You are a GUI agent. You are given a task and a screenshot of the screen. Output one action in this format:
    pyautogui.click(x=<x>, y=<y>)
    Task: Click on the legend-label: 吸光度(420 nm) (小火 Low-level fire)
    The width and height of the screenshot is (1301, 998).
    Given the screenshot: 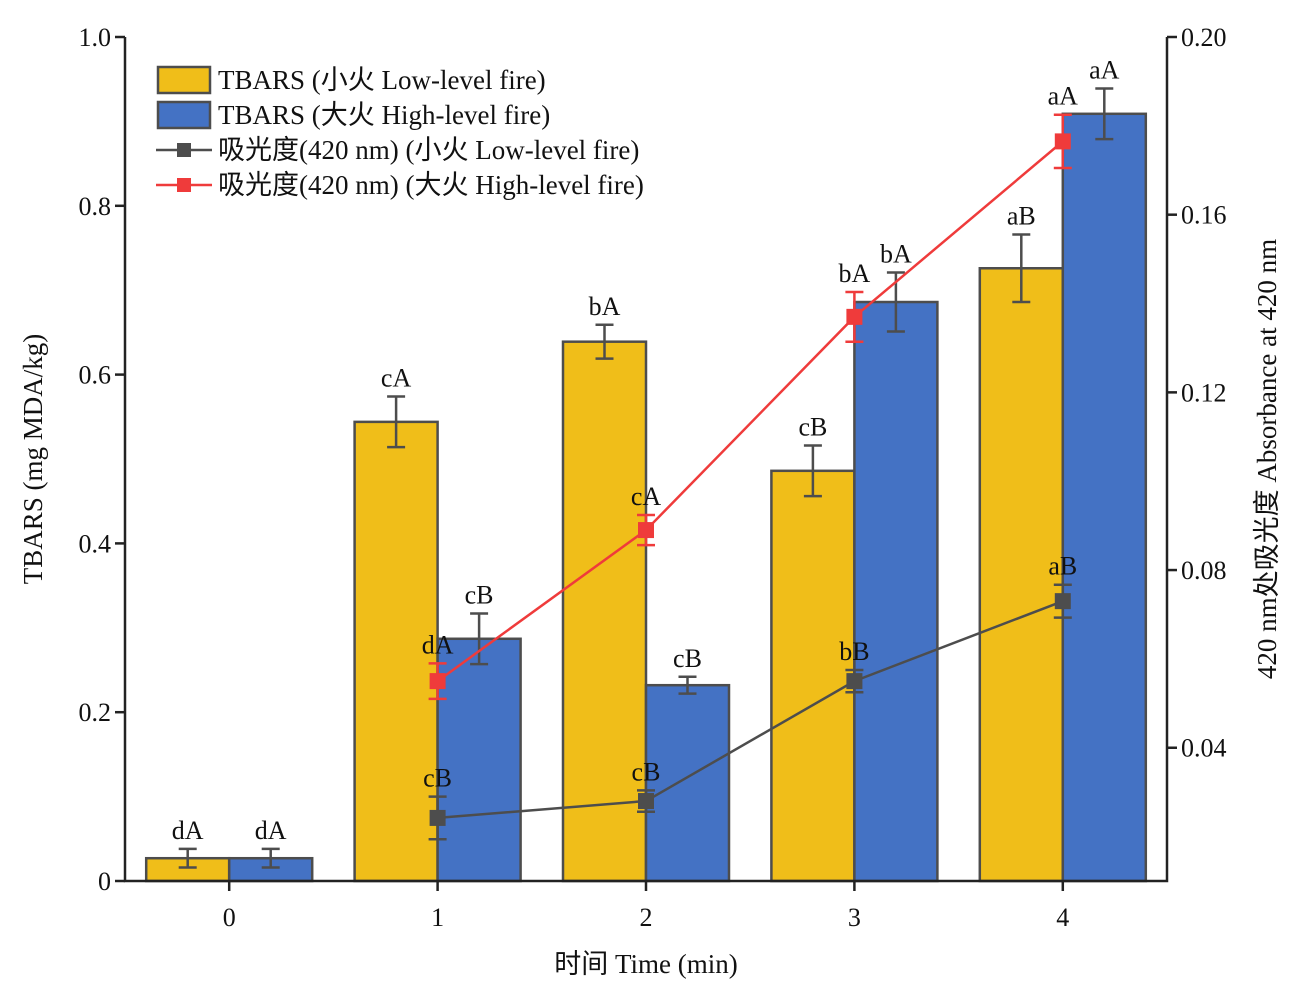 What is the action you would take?
    pyautogui.click(x=428, y=150)
    